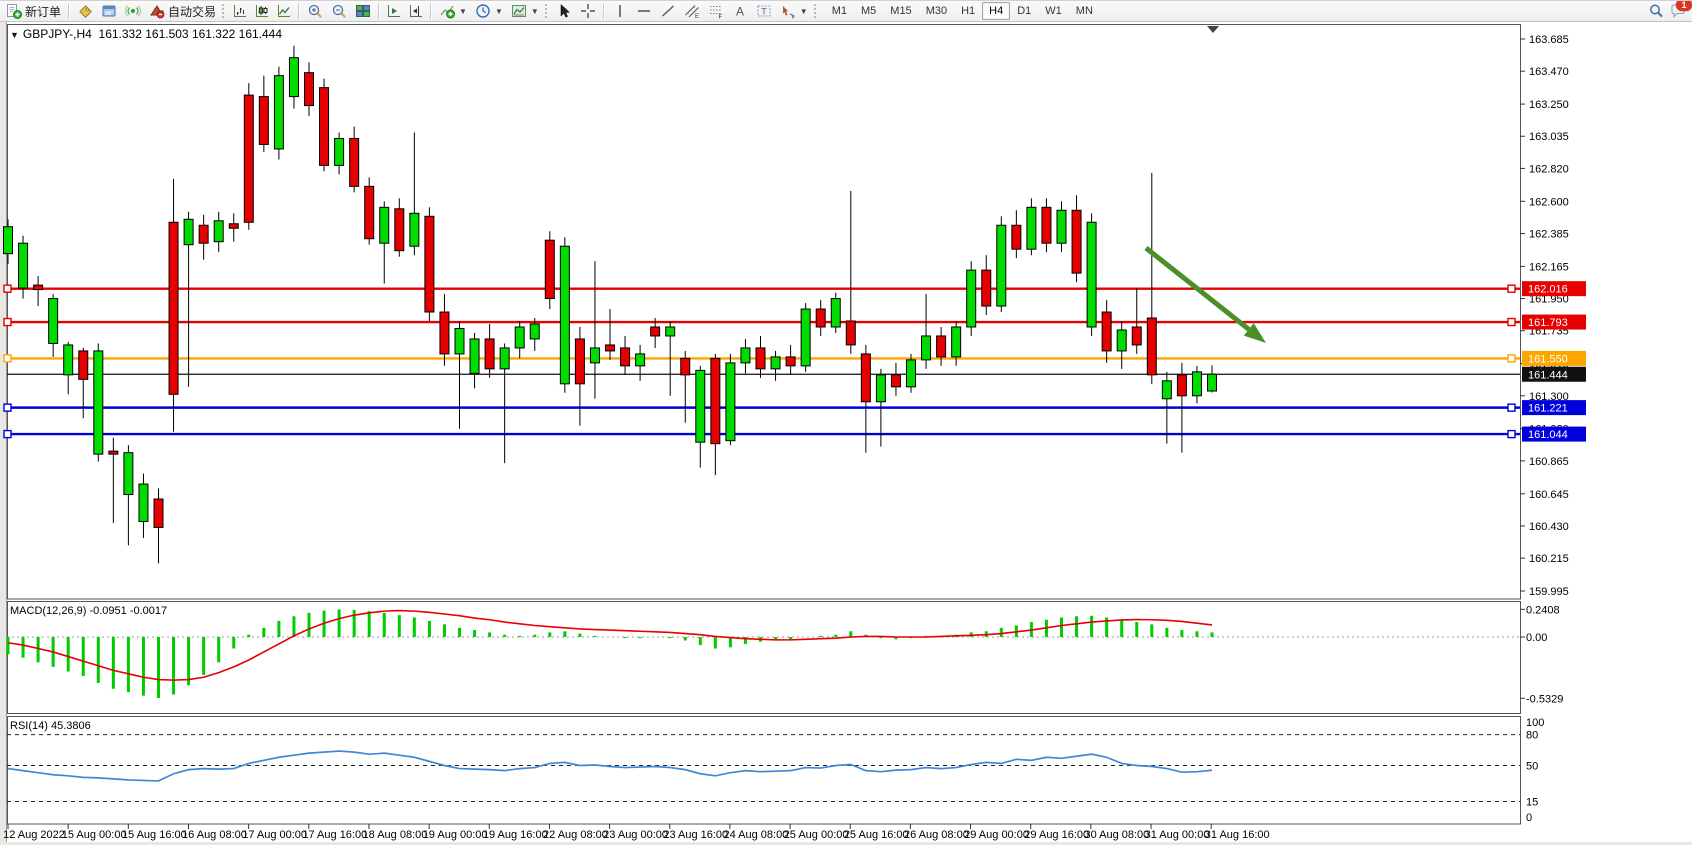 This screenshot has width=1692, height=845. Describe the element at coordinates (85, 11) in the screenshot. I see `market-watch-button` at that location.